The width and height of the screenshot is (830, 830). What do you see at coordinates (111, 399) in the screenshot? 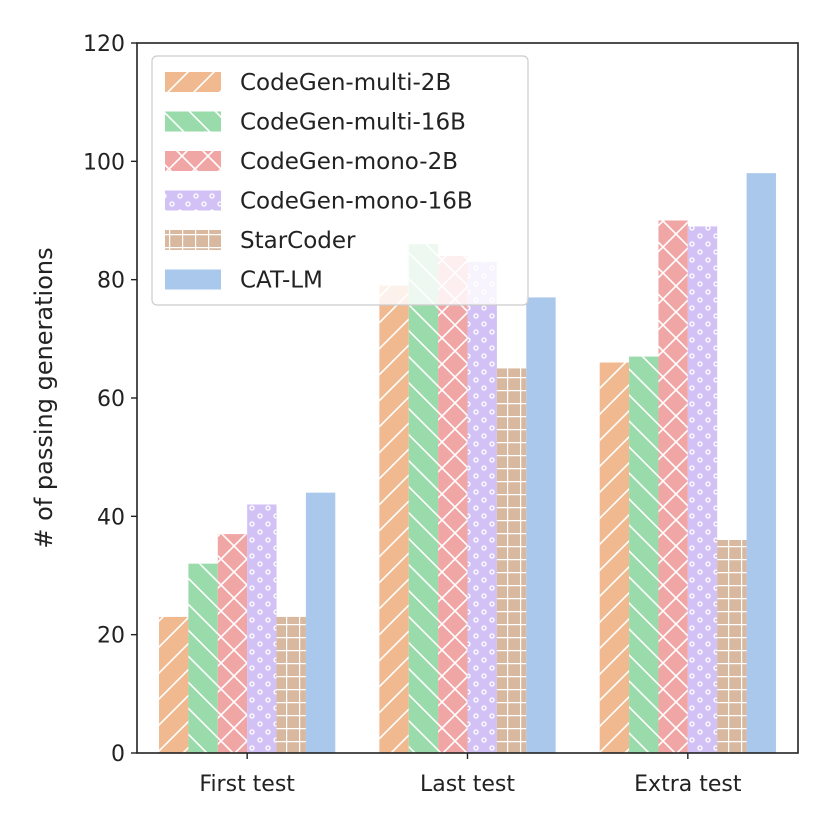
I see `y-tick-label: 60` at bounding box center [111, 399].